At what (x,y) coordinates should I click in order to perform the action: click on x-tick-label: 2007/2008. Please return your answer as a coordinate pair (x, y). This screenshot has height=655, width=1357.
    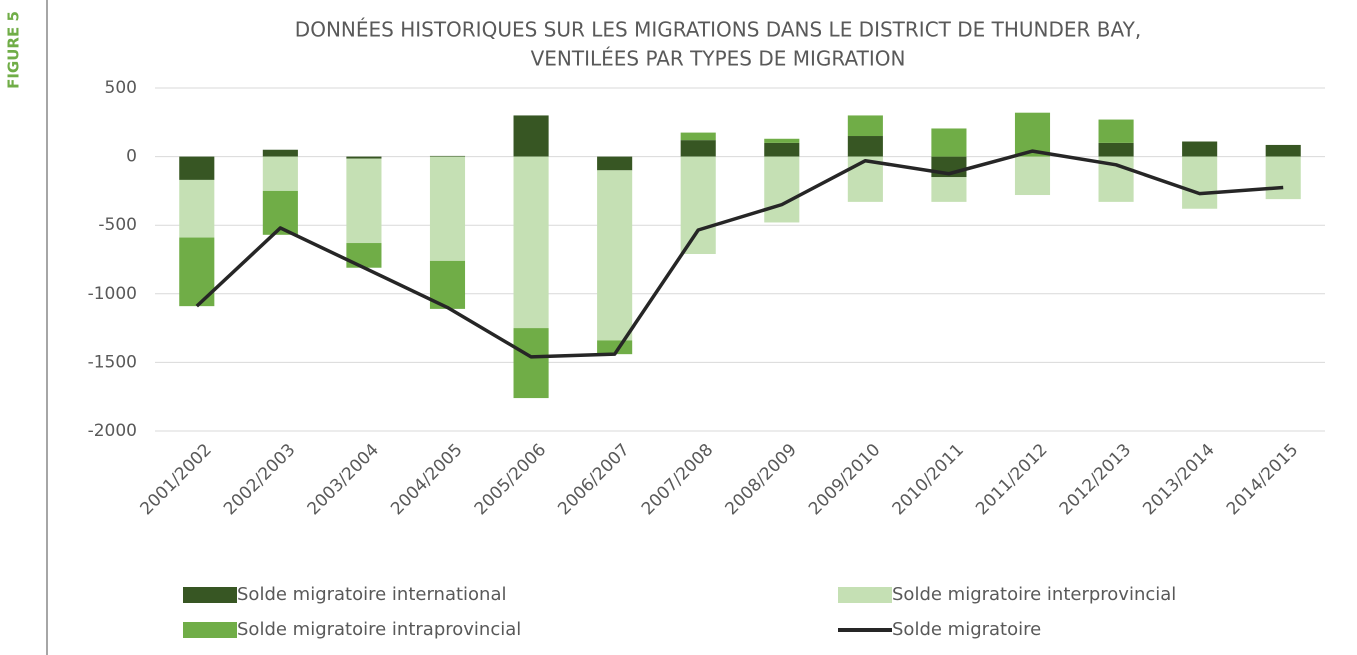
    Looking at the image, I should click on (677, 479).